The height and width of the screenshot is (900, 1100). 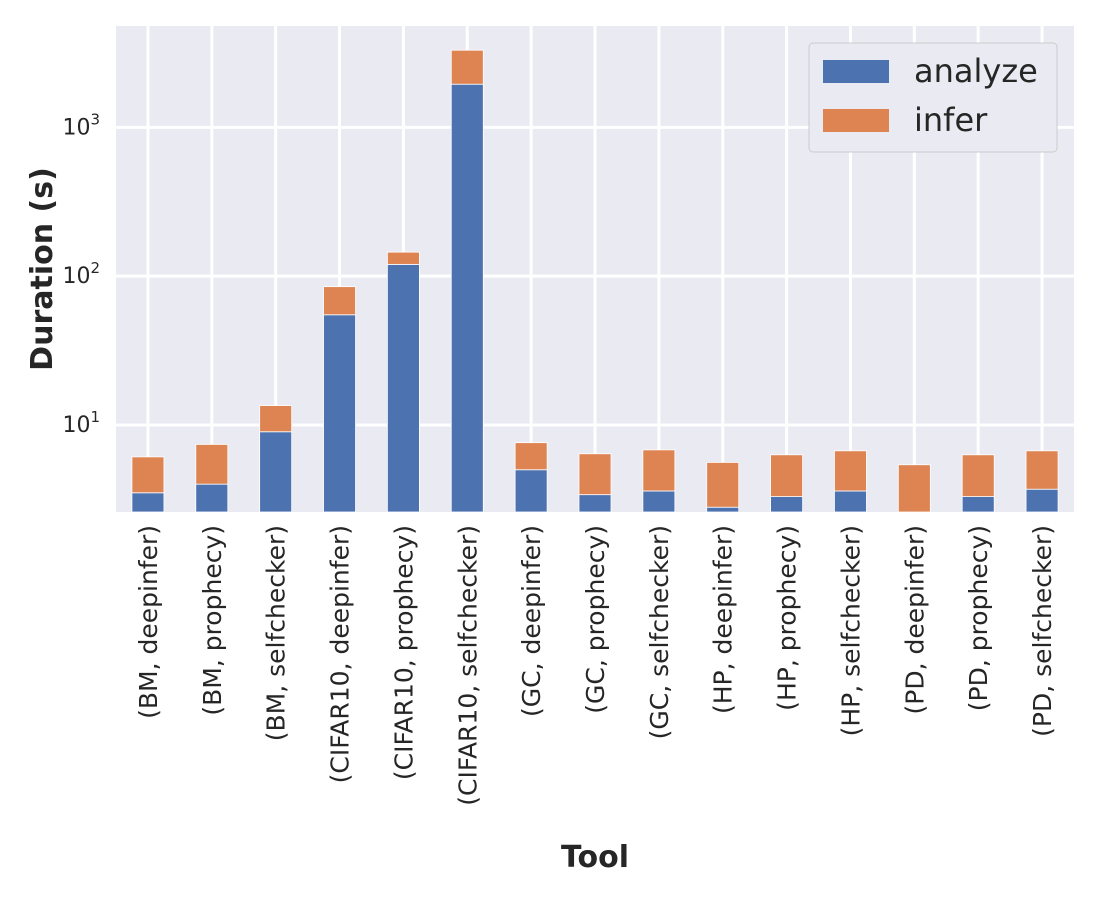 I want to click on x-tick-label: (BM, prophecy), so click(x=212, y=620).